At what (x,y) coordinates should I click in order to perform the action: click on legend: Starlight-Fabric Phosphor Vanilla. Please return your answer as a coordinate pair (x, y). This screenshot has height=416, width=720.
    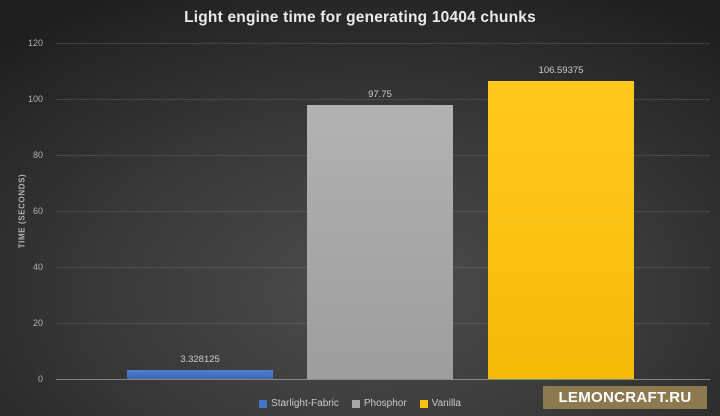
    Looking at the image, I should click on (360, 403).